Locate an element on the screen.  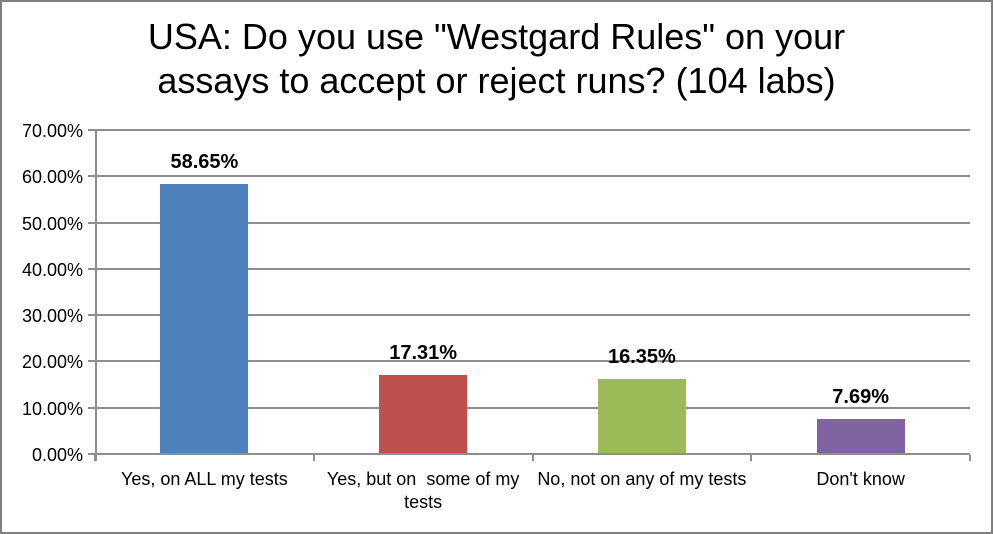
y-axis-tick-label: 50.00% is located at coordinates (52, 223).